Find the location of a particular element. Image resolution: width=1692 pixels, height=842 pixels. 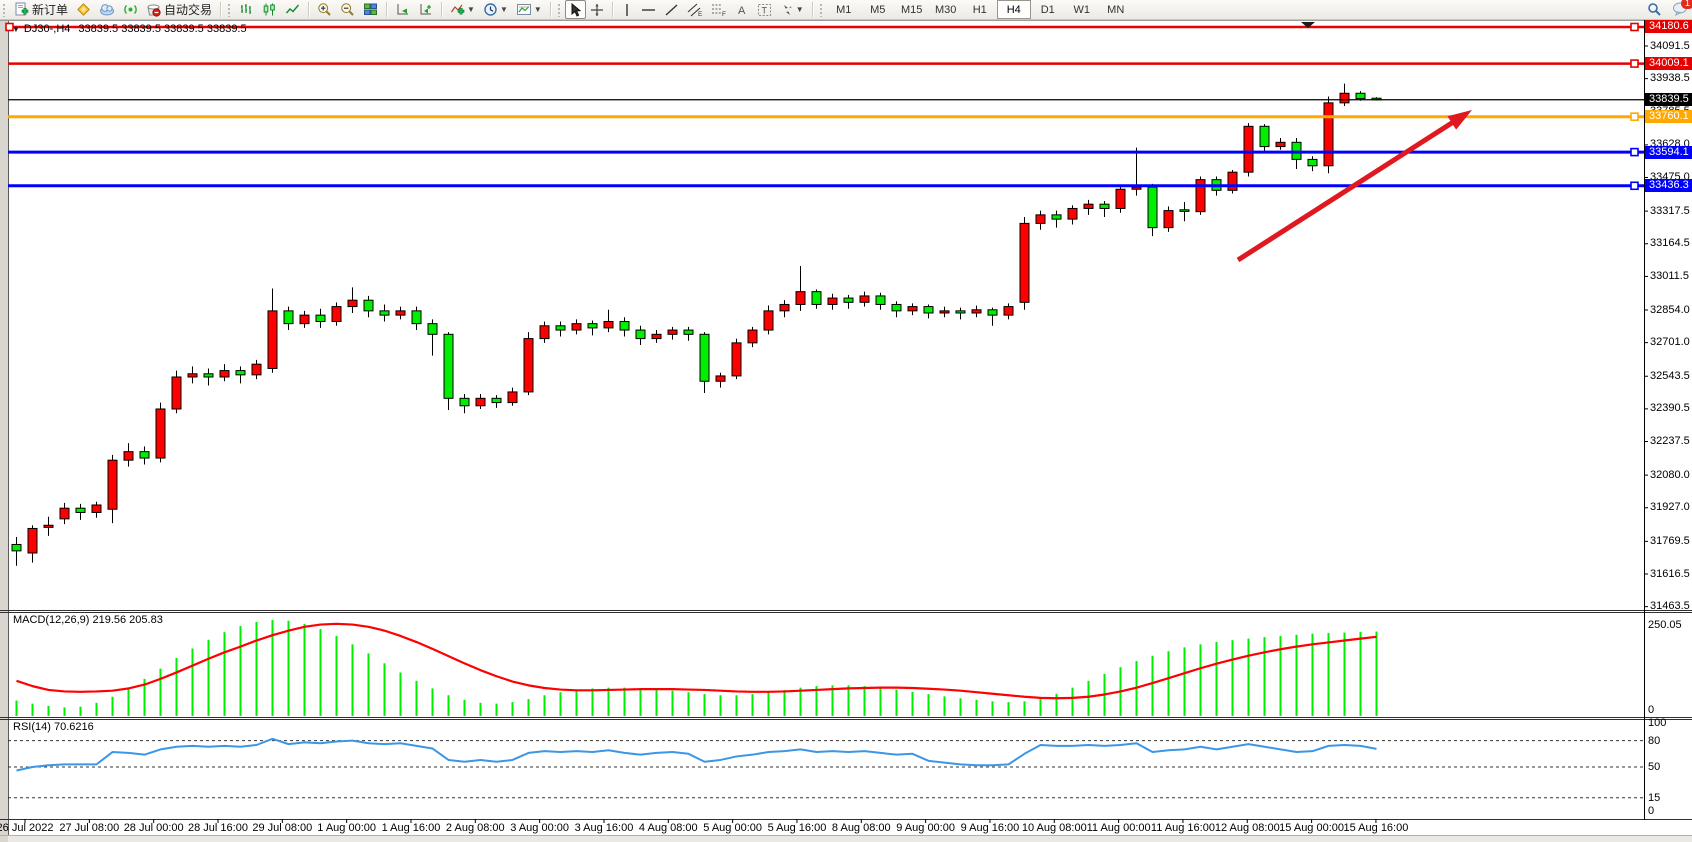

signals-button is located at coordinates (130, 9).